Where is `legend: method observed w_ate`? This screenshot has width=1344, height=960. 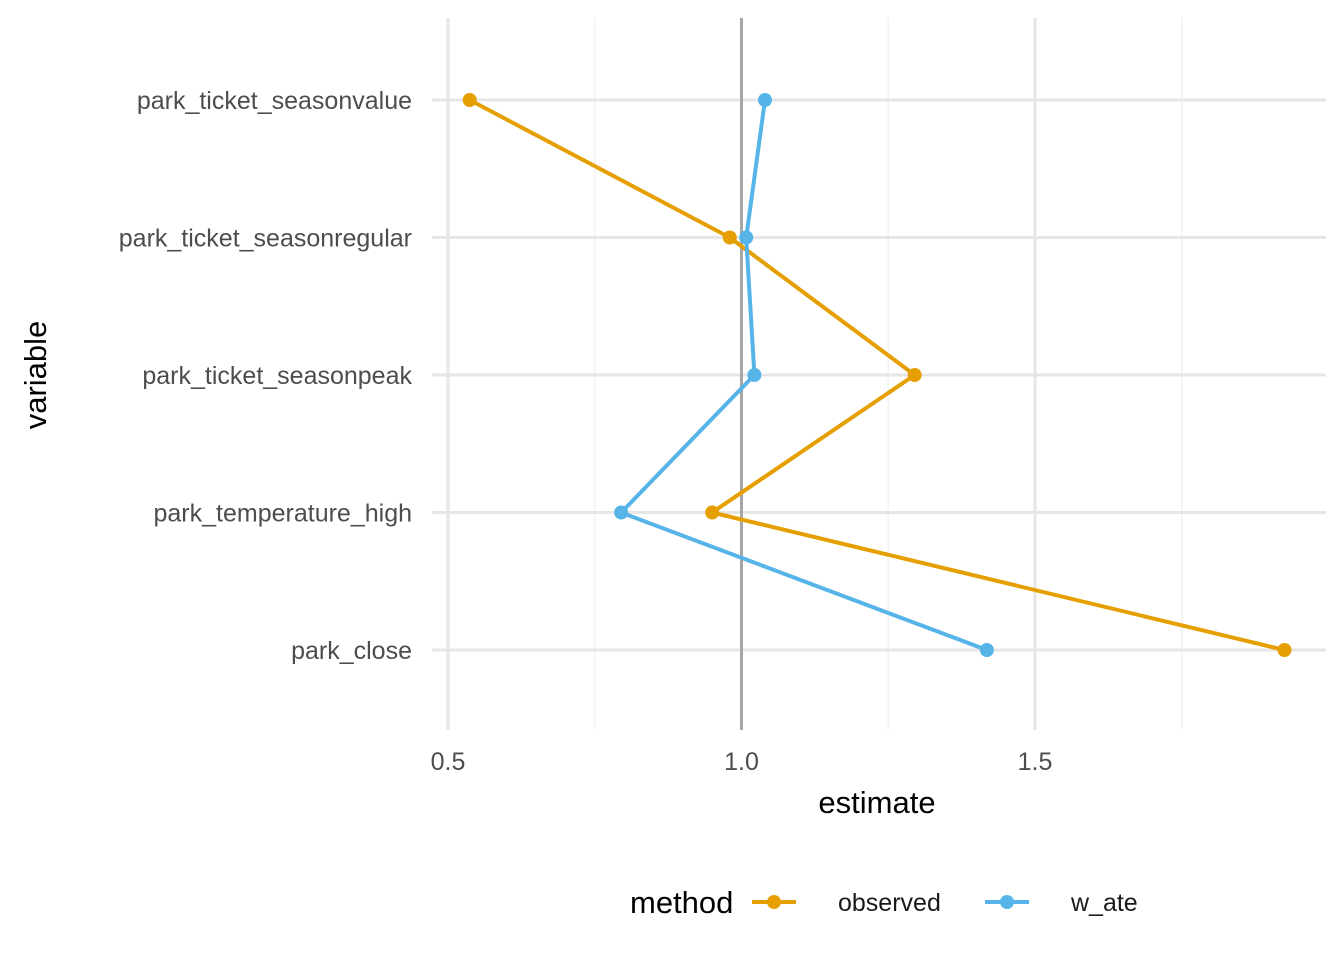 legend: method observed w_ate is located at coordinates (884, 902).